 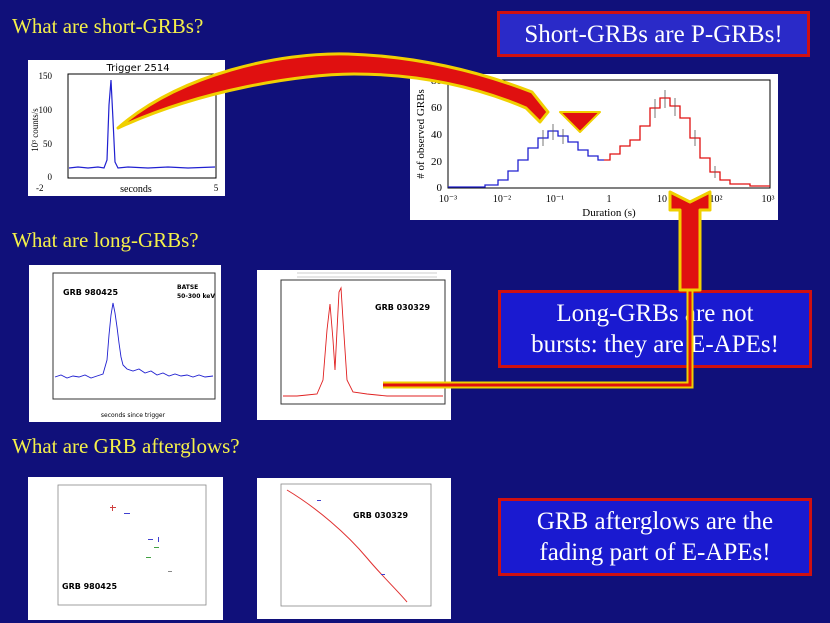 What do you see at coordinates (89, 586) in the screenshot?
I see `grb980425-ag-label: GRB 980425` at bounding box center [89, 586].